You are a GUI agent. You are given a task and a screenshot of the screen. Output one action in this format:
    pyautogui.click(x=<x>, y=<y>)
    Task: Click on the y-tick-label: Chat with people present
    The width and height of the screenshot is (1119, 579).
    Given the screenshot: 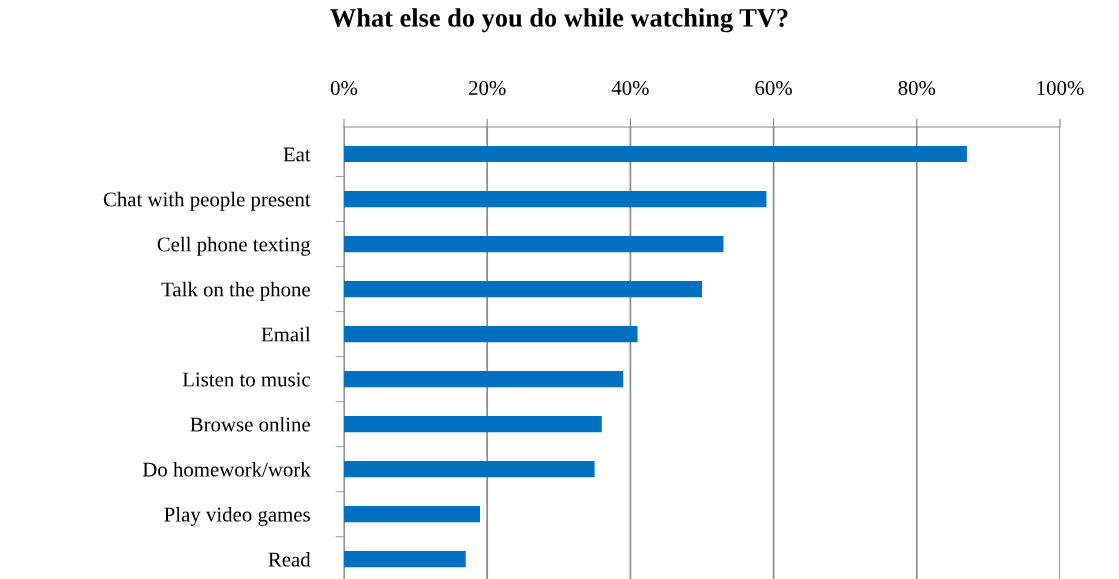 What is the action you would take?
    pyautogui.click(x=207, y=201)
    